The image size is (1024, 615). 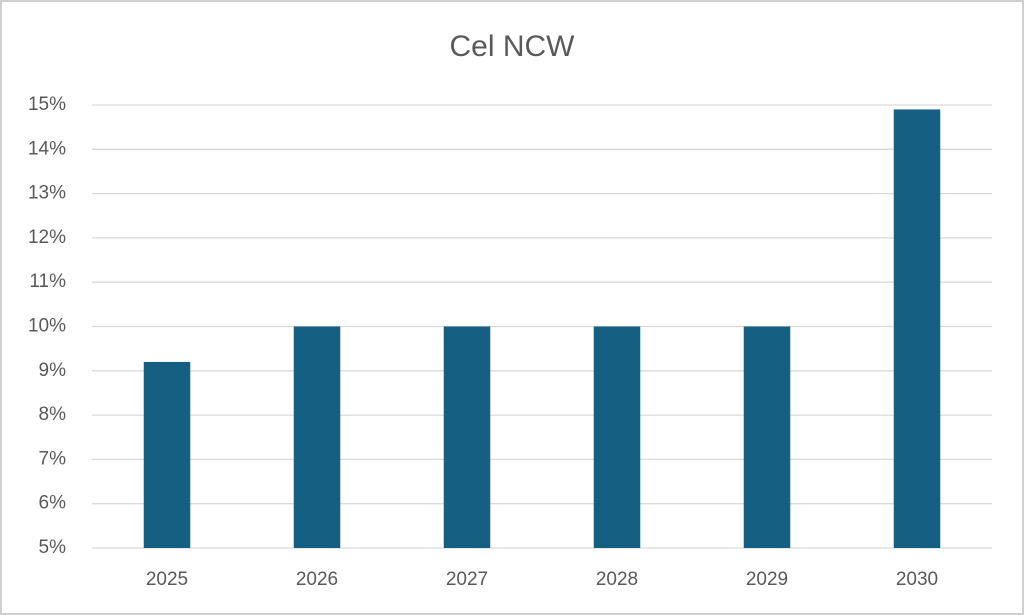 I want to click on y-tick-label: 9%, so click(x=53, y=370).